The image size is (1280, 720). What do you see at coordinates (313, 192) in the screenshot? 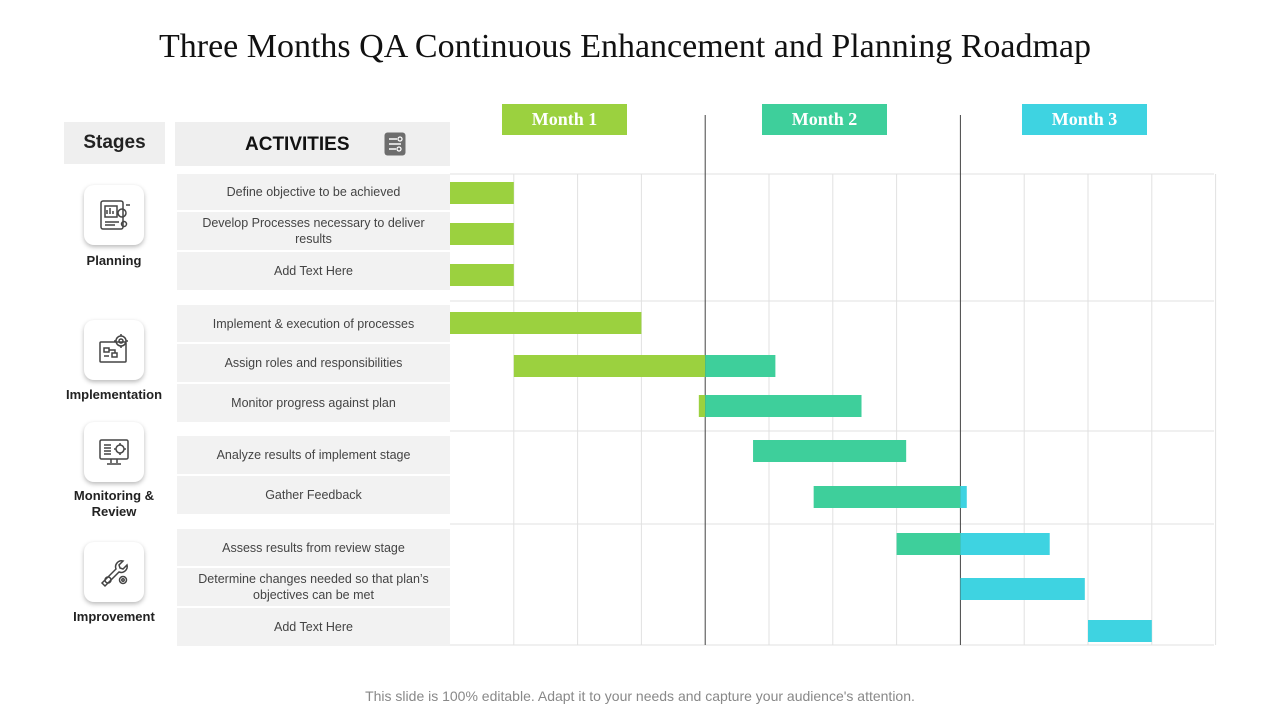
I see `activity-row: Define objective to be achieved` at bounding box center [313, 192].